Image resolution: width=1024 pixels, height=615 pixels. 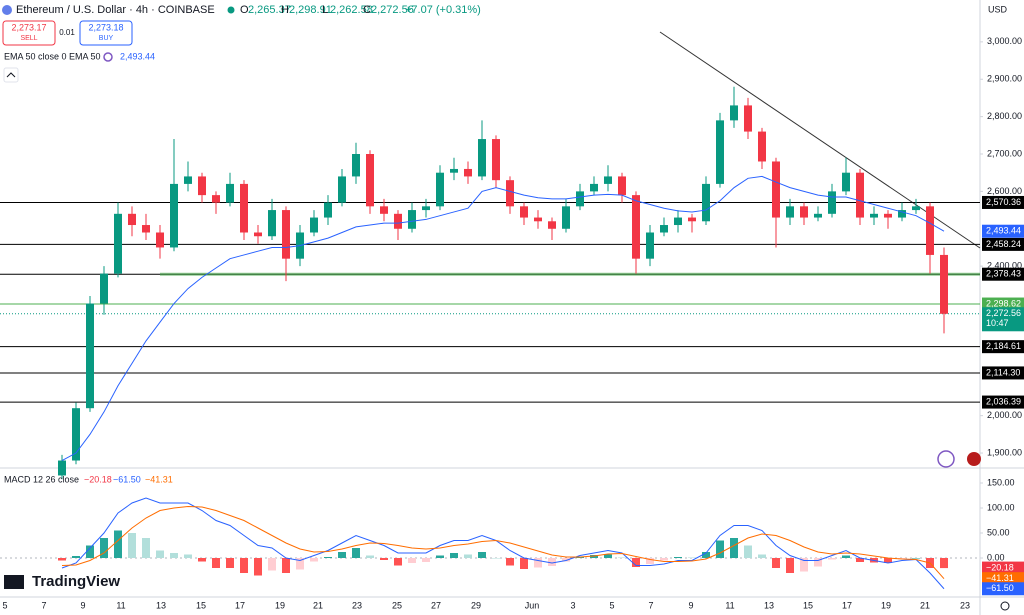 What do you see at coordinates (105, 27) in the screenshot?
I see `buy-price: 2,273.18` at bounding box center [105, 27].